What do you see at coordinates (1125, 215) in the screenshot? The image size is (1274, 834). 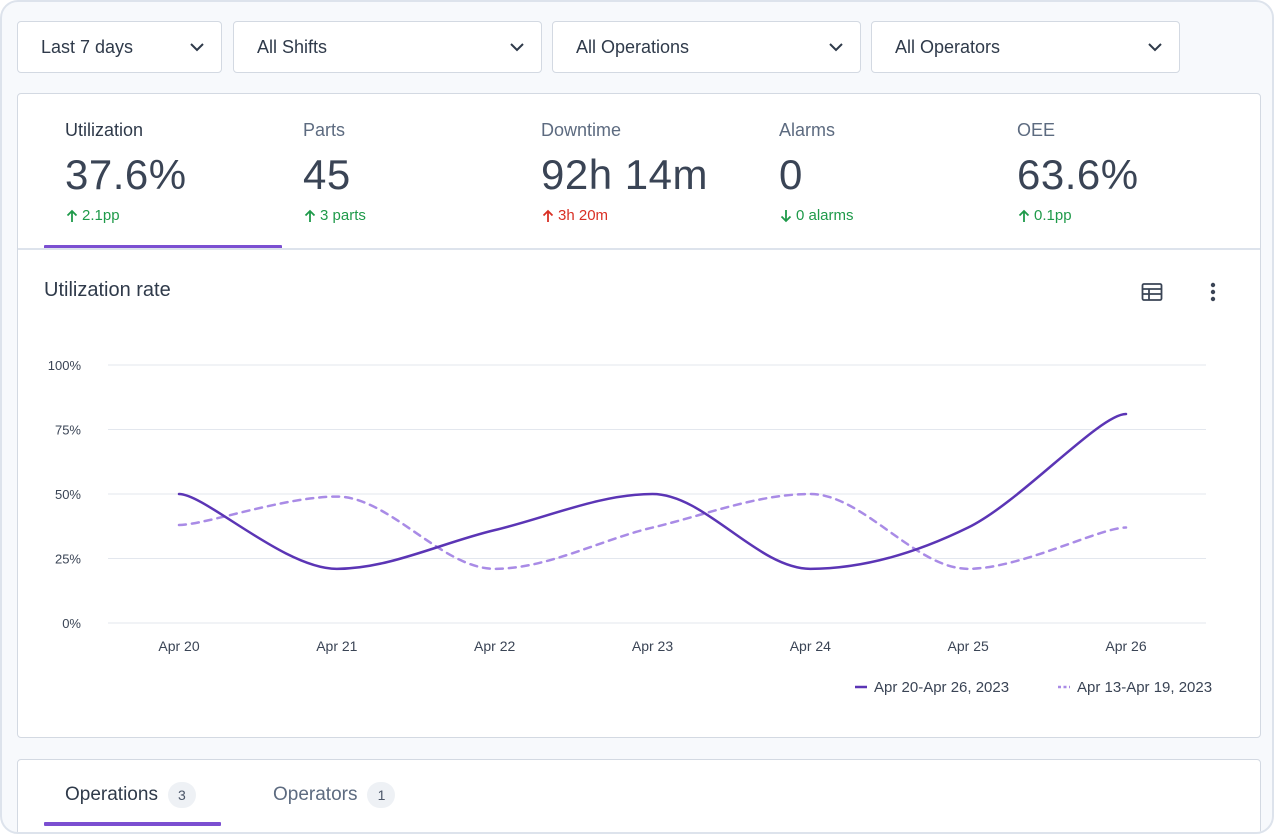 I see `kpi-delta: 0.1pp` at bounding box center [1125, 215].